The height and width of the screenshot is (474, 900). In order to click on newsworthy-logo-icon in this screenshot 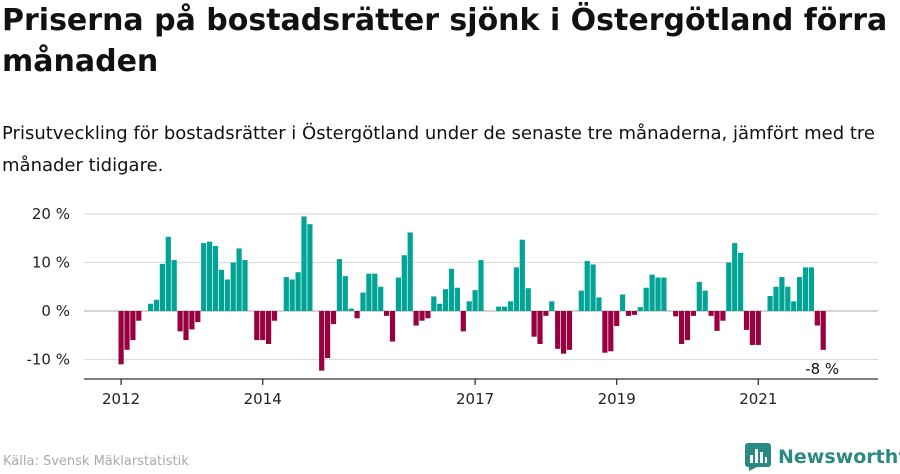, I will do `click(758, 457)`.